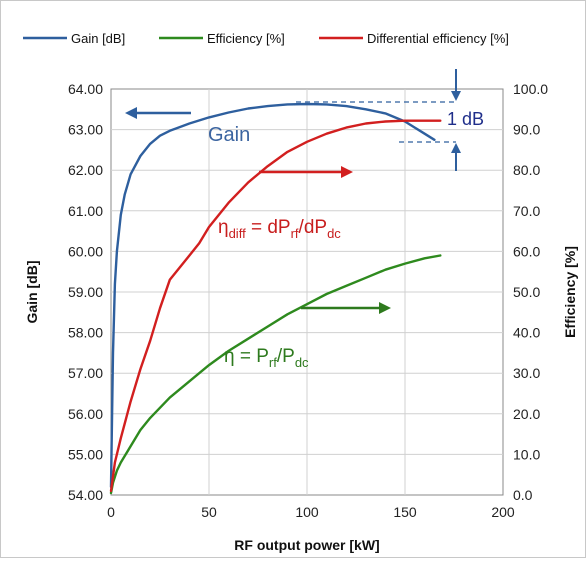 The image size is (586, 562). I want to click on y-left-tick-label: 55.00, so click(85, 454).